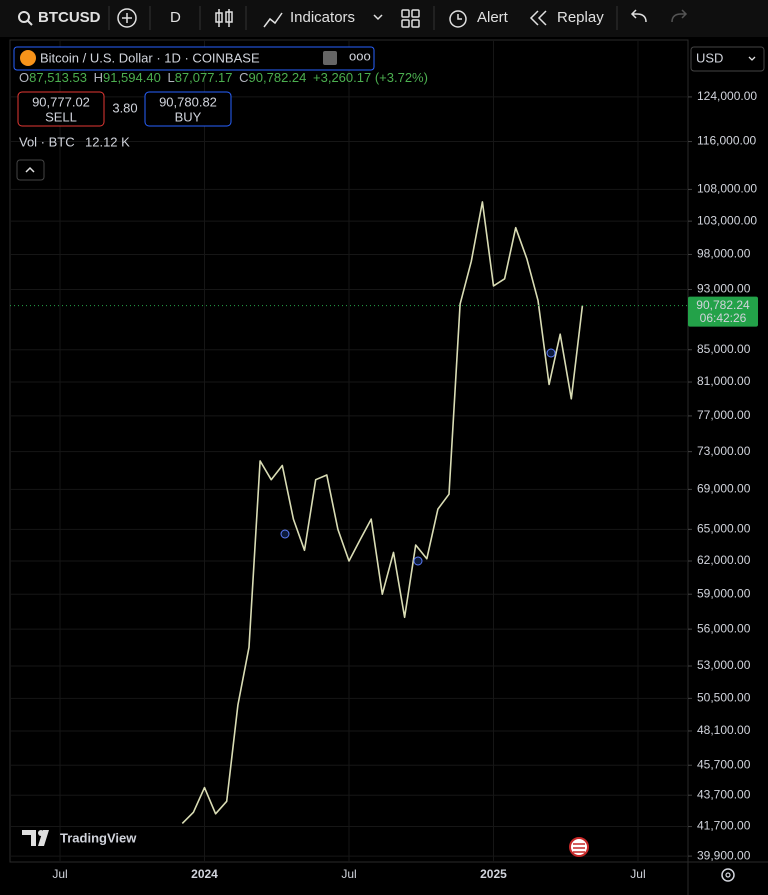 The width and height of the screenshot is (768, 895). Describe the element at coordinates (724, 489) in the screenshot. I see `y-tick-label: 69,000.00` at that location.